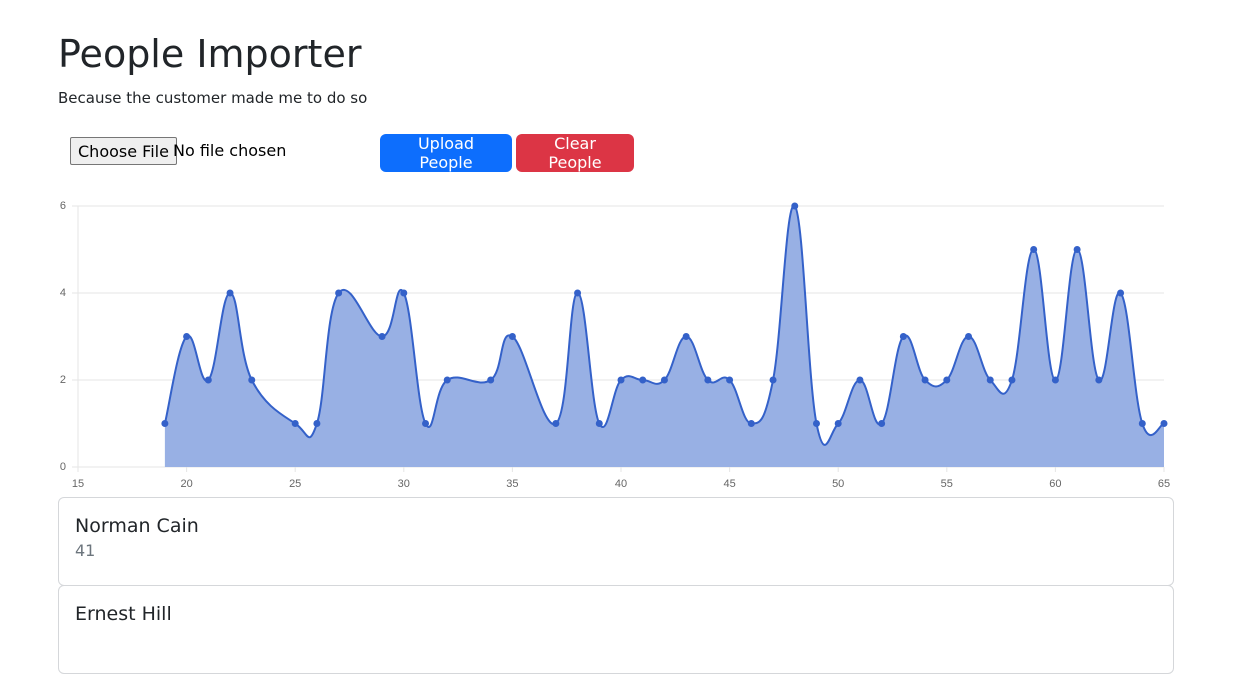 This screenshot has width=1260, height=674. I want to click on page-title: People Importer, so click(210, 54).